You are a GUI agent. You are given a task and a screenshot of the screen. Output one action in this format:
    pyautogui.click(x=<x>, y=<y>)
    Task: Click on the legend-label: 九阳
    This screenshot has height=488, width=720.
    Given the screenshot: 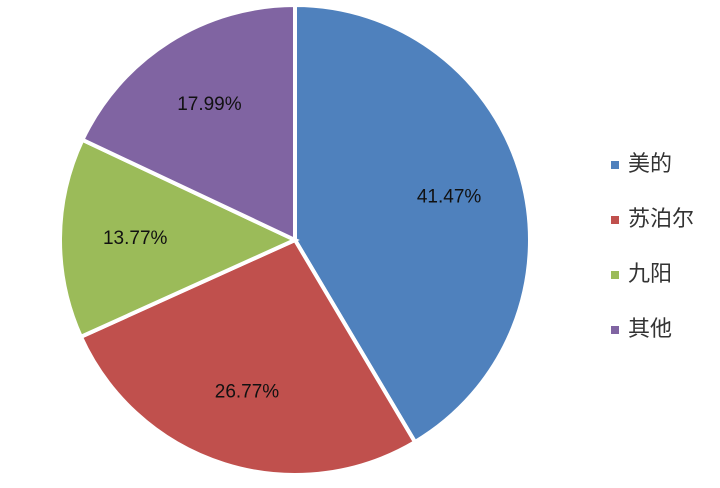 What is the action you would take?
    pyautogui.click(x=650, y=273)
    